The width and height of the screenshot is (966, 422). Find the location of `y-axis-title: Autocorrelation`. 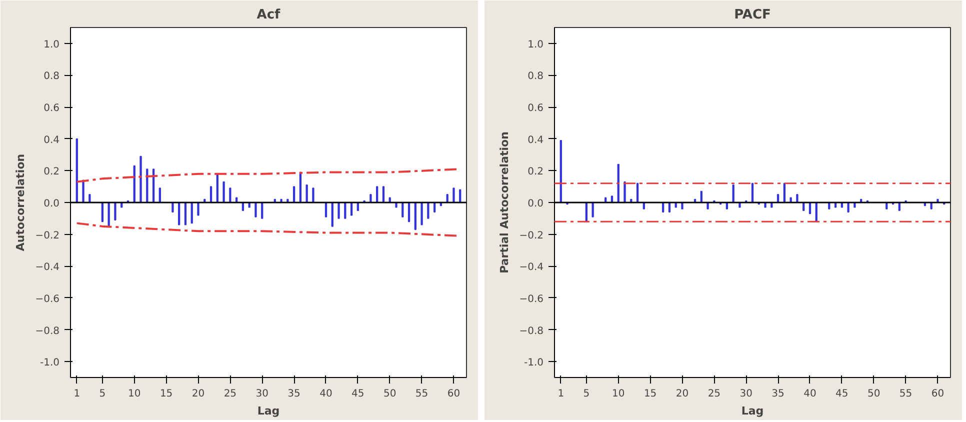

y-axis-title: Autocorrelation is located at coordinates (21, 203).